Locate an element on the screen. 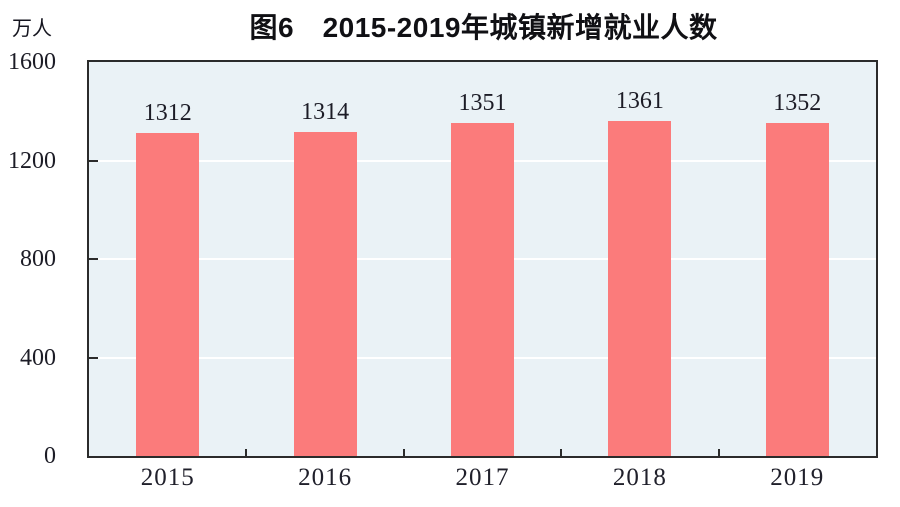  bar-value-label: 1352 is located at coordinates (797, 103).